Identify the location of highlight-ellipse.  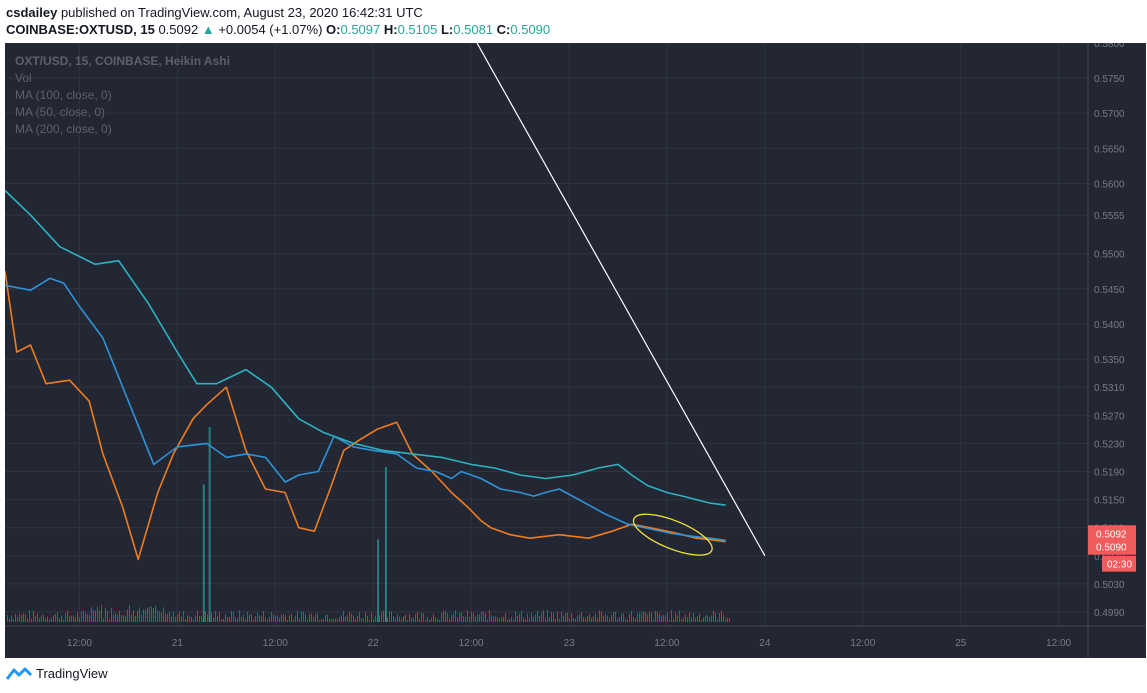
(672, 534).